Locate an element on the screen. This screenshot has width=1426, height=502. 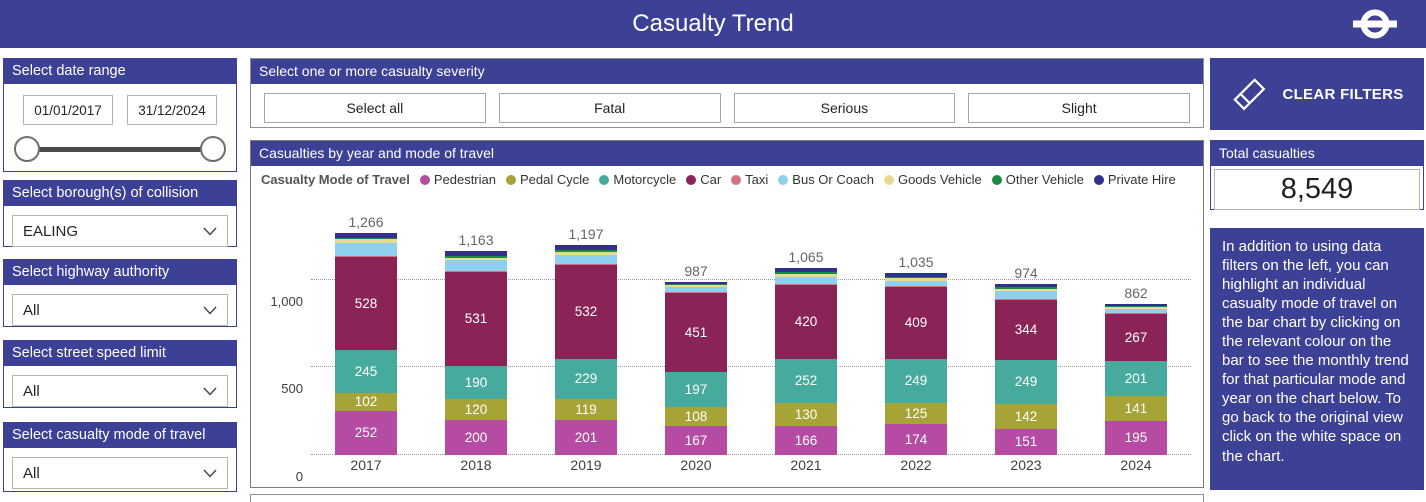
bar-segment-motorcycle: 245 is located at coordinates (366, 371).